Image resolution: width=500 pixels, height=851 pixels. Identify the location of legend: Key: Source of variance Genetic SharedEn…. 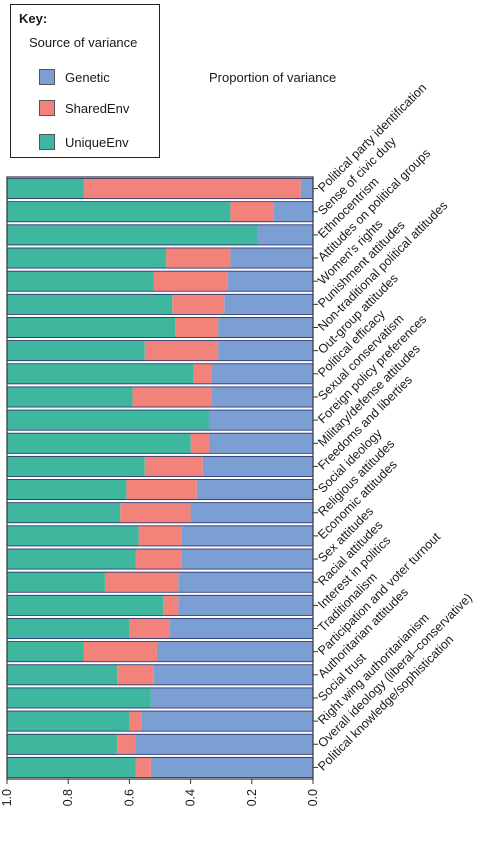
(85, 81).